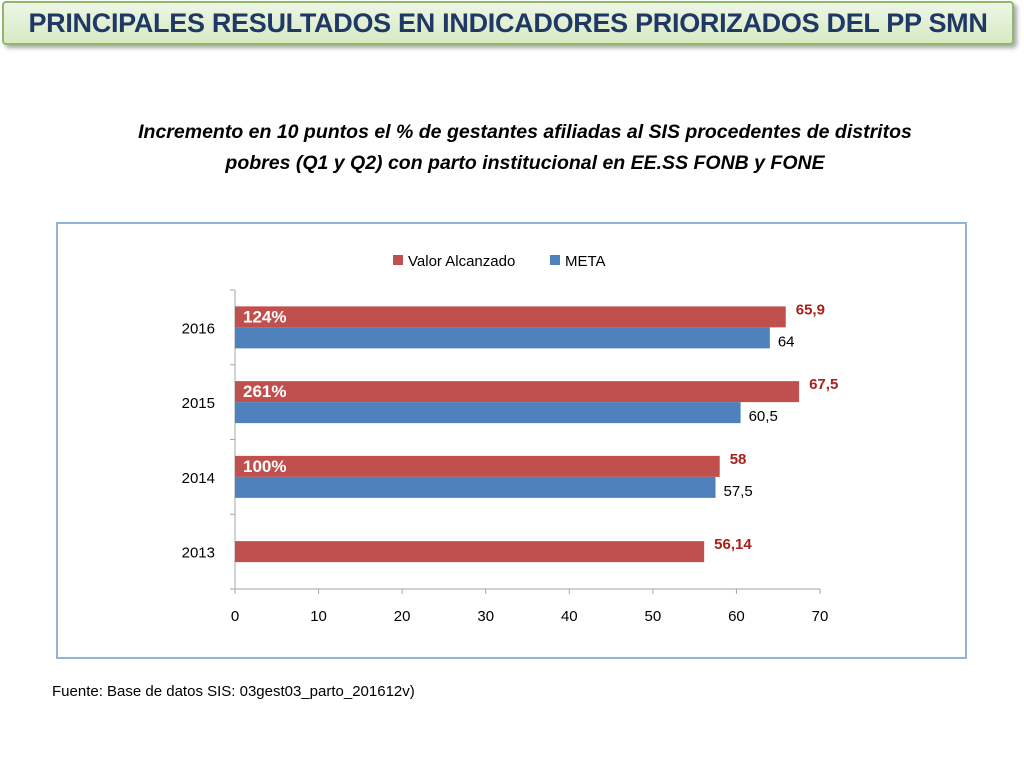  What do you see at coordinates (264, 466) in the screenshot?
I see `percentage-annotation: 100%` at bounding box center [264, 466].